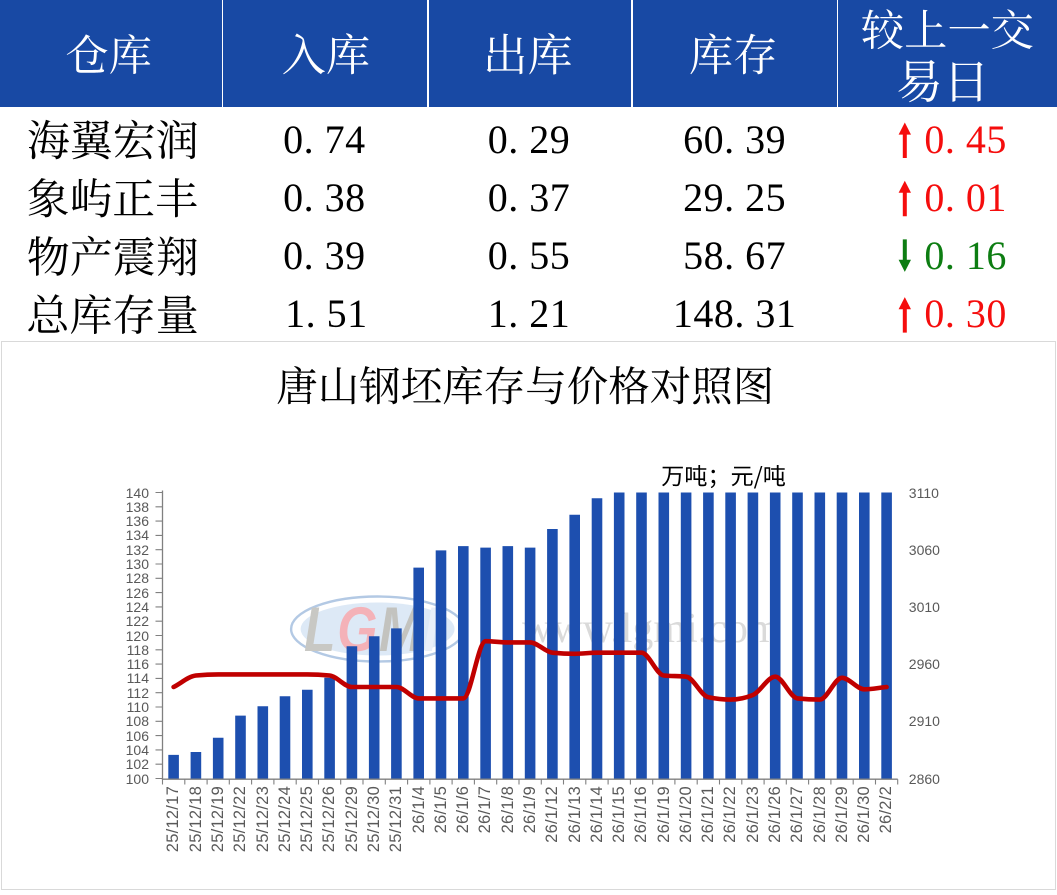 The image size is (1057, 895). Describe the element at coordinates (651, 629) in the screenshot. I see `svg-text: www.lgmi.com` at that location.